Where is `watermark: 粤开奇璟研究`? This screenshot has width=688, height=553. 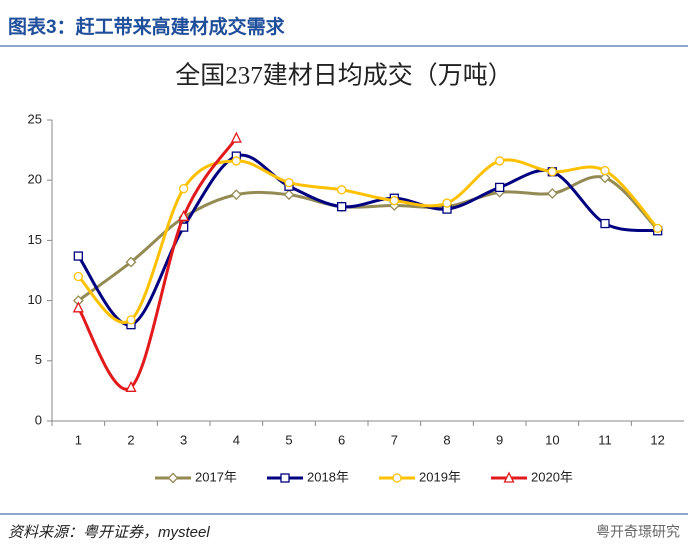 watermark: 粤开奇璟研究 is located at coordinates (638, 532).